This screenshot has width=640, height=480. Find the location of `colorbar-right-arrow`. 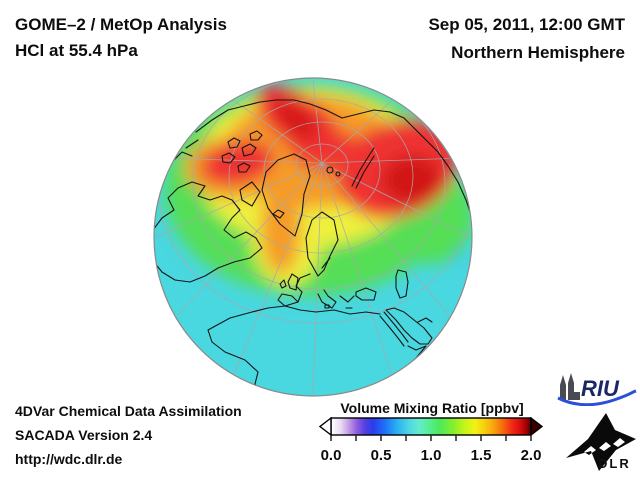

colorbar-right-arrow is located at coordinates (537, 427).